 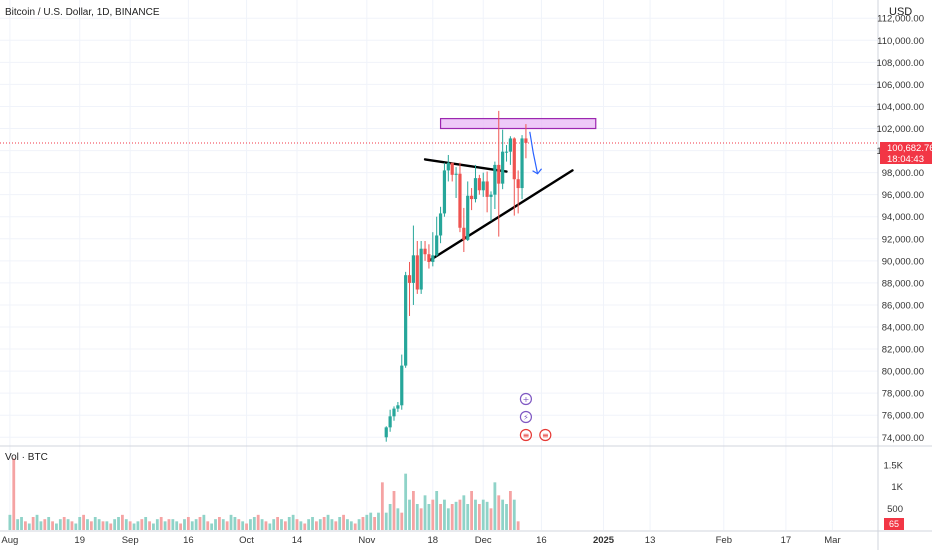 I want to click on time-axis: Aug 19 Sep 16 Oct 14 Nov 18 Dec 16 2025 13 Feb 17 Mar, so click(x=420, y=540).